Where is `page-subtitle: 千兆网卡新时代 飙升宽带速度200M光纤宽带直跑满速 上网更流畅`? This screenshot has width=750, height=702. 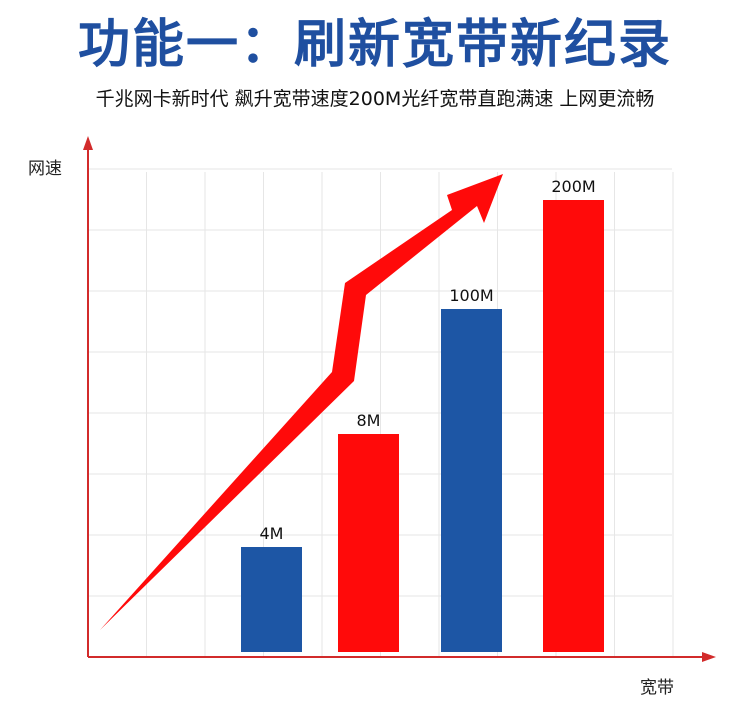
page-subtitle: 千兆网卡新时代 飙升宽带速度200M光纤宽带直跑满速 上网更流畅 is located at coordinates (375, 99).